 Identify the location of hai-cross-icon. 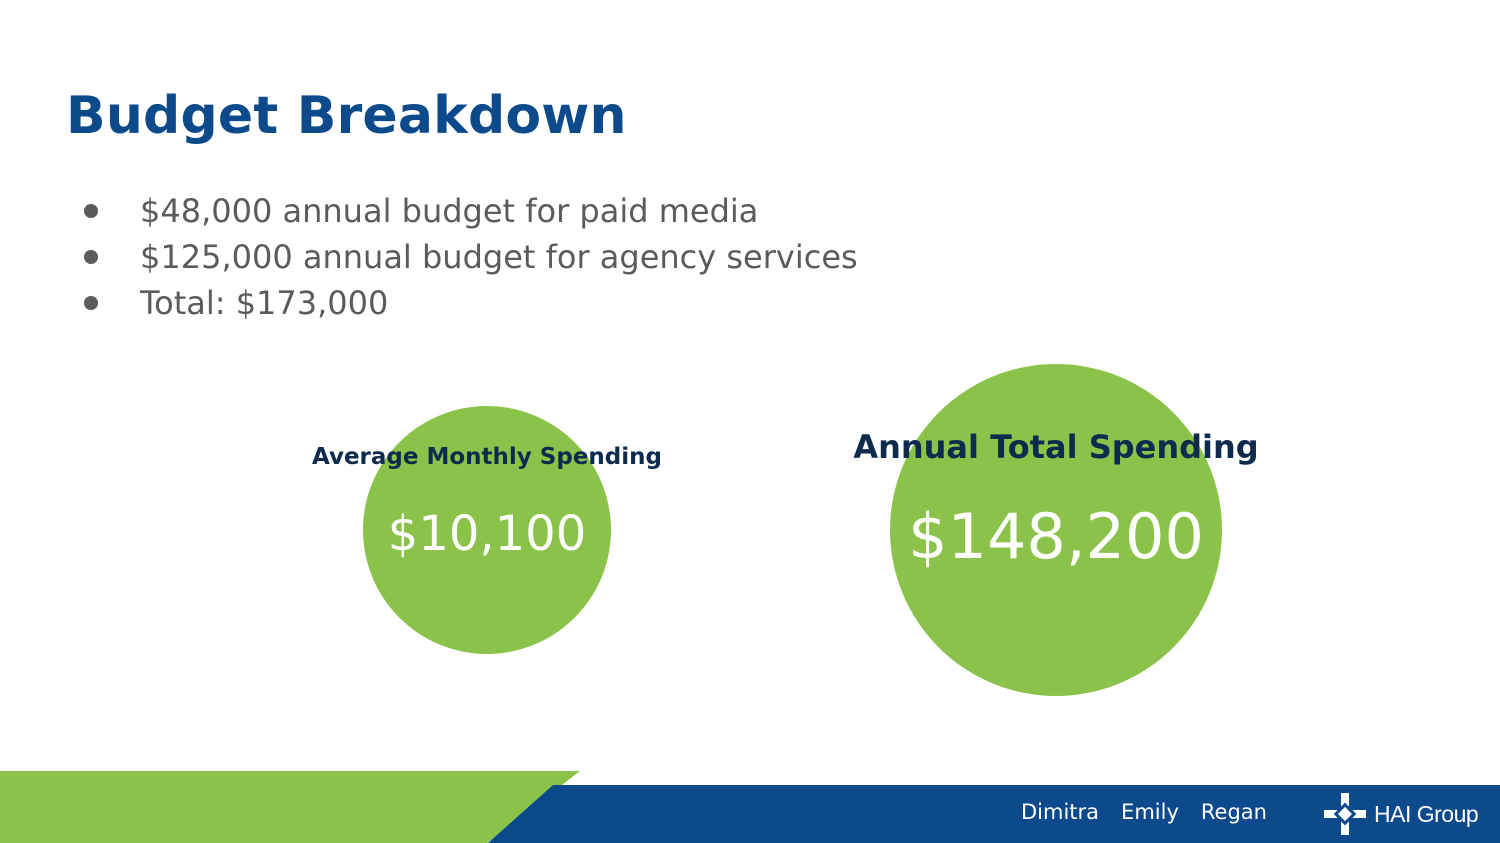
(1345, 814).